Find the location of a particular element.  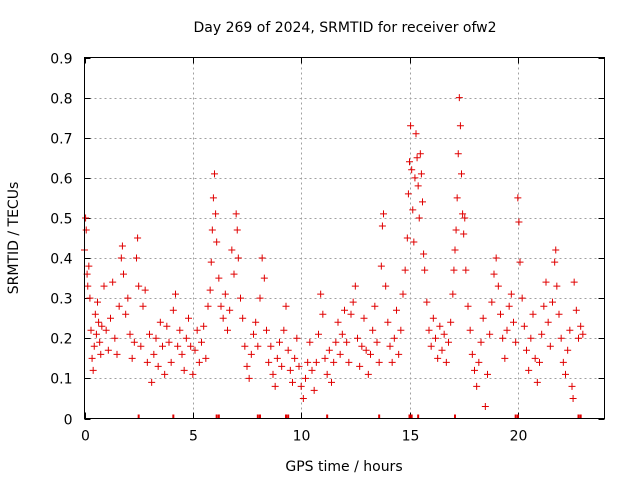

y-tick-label: 0.7 is located at coordinates (61, 140).